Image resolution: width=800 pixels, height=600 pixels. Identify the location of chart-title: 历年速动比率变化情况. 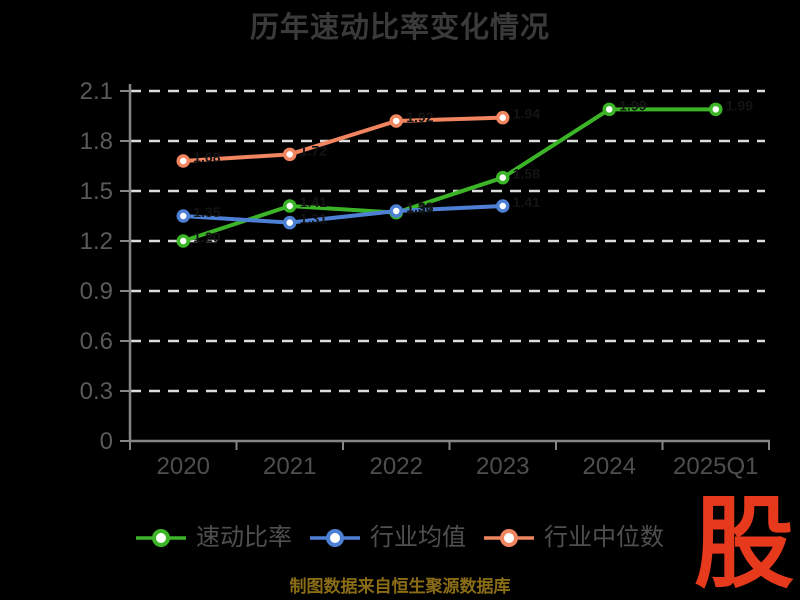
(399, 28).